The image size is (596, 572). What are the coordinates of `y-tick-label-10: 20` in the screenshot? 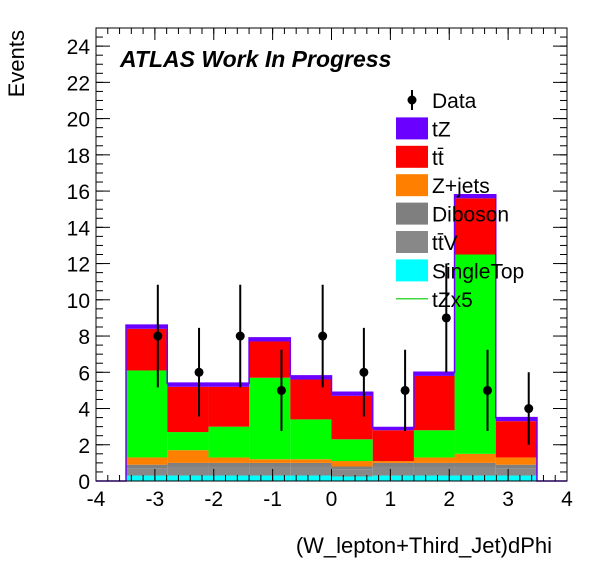 It's located at (78, 120).